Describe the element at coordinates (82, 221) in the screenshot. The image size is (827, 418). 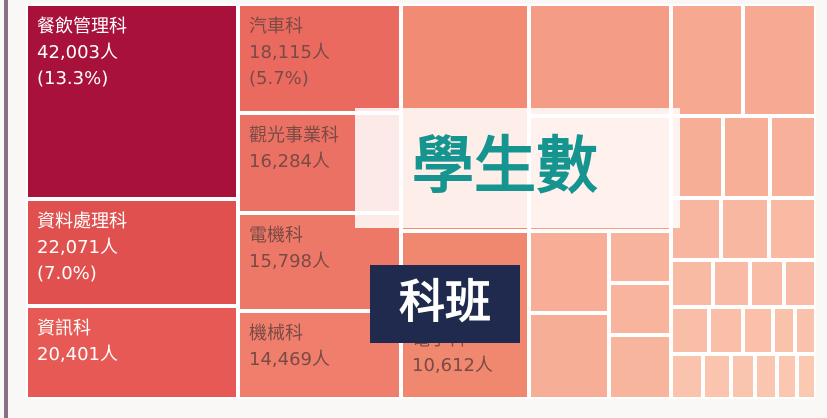
I see `cell-label: 資料處理科` at that location.